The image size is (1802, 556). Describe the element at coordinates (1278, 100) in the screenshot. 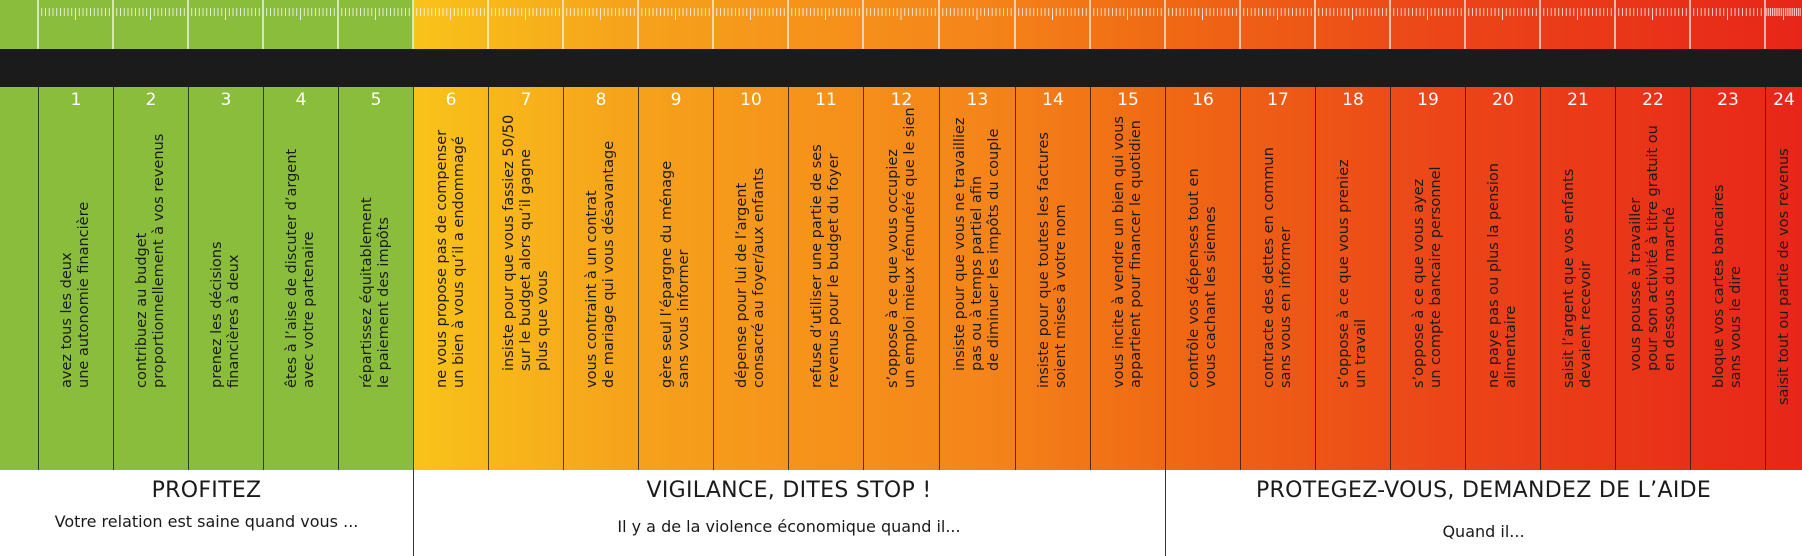

I see `item-number: 17` at that location.